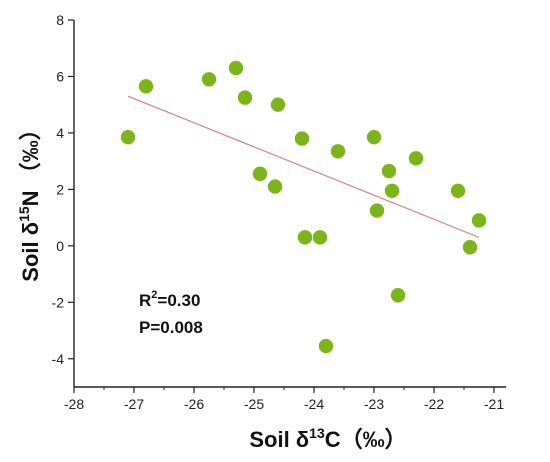 The height and width of the screenshot is (462, 550). Describe the element at coordinates (169, 299) in the screenshot. I see `r-squared-annotation: R2=0.30` at that location.